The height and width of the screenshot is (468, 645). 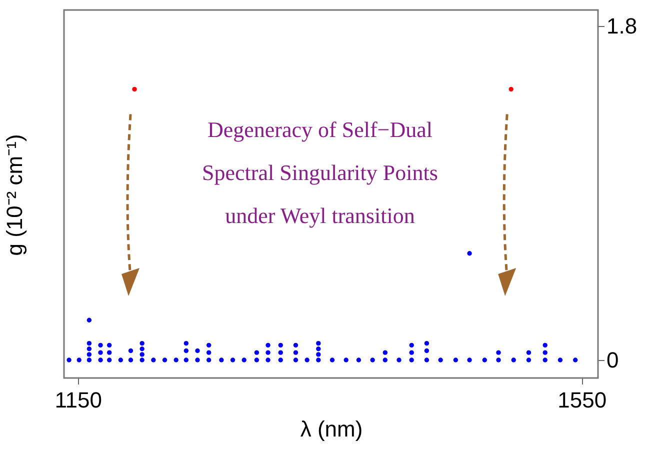 What do you see at coordinates (78, 400) in the screenshot?
I see `x-tick-label: 1150` at bounding box center [78, 400].